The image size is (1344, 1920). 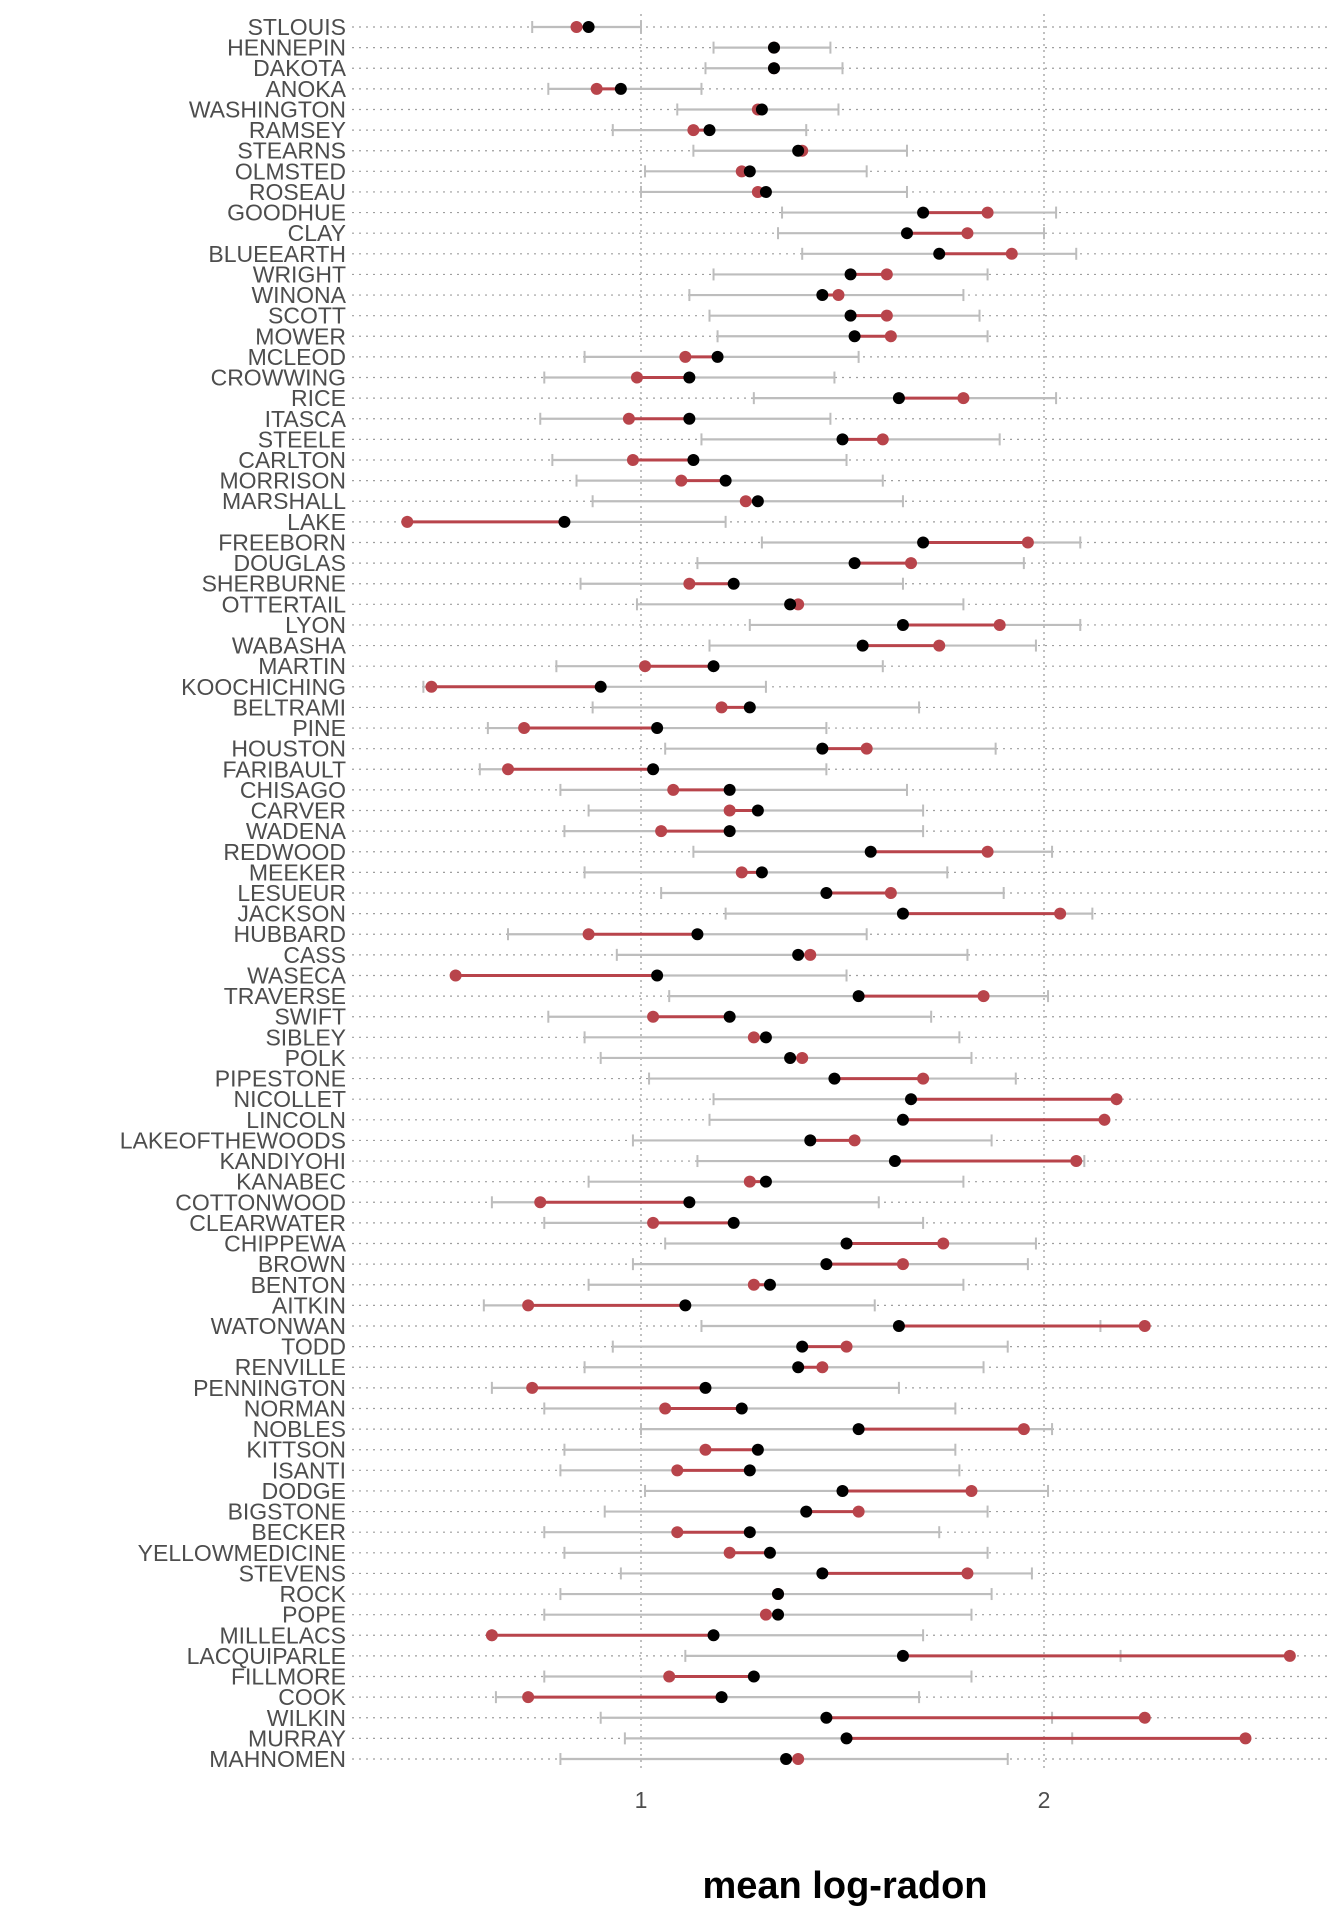 I want to click on estimate-point-ottertail, so click(x=790, y=604).